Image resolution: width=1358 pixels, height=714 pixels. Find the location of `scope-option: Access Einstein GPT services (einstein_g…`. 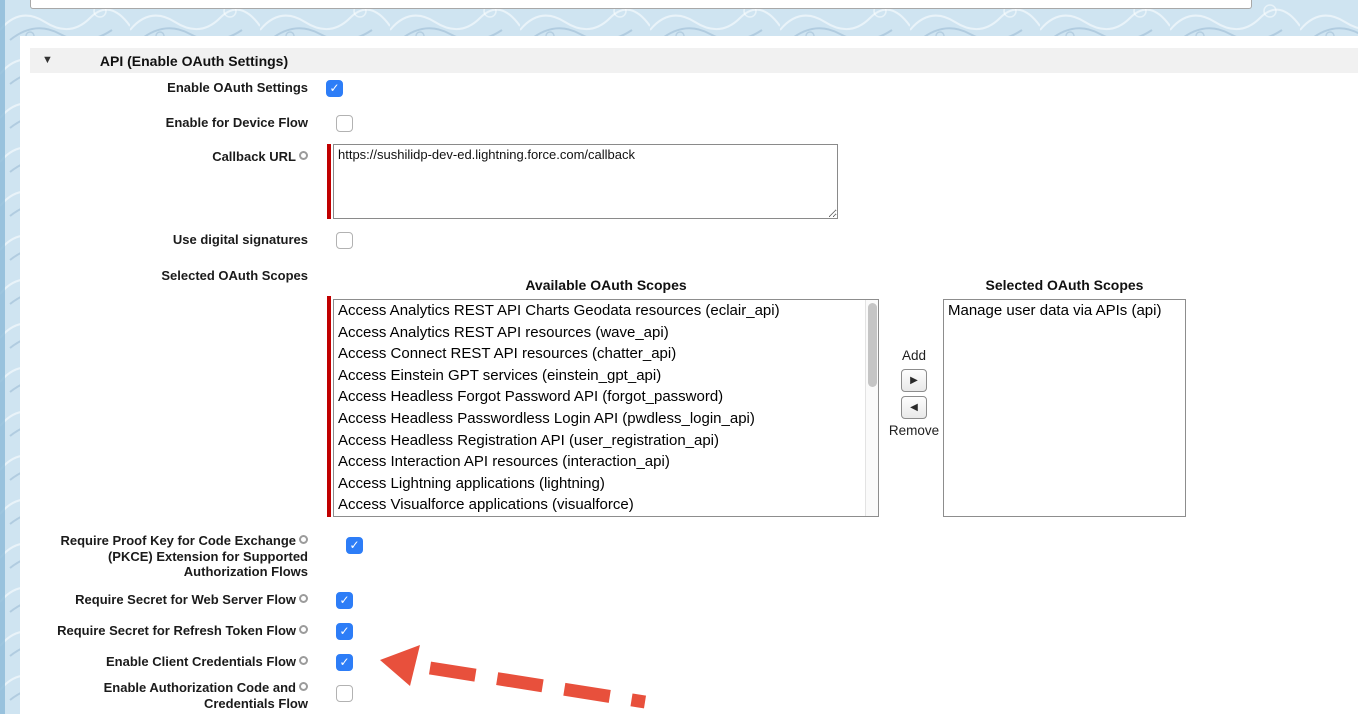

scope-option: Access Einstein GPT services (einstein_g… is located at coordinates (500, 375).